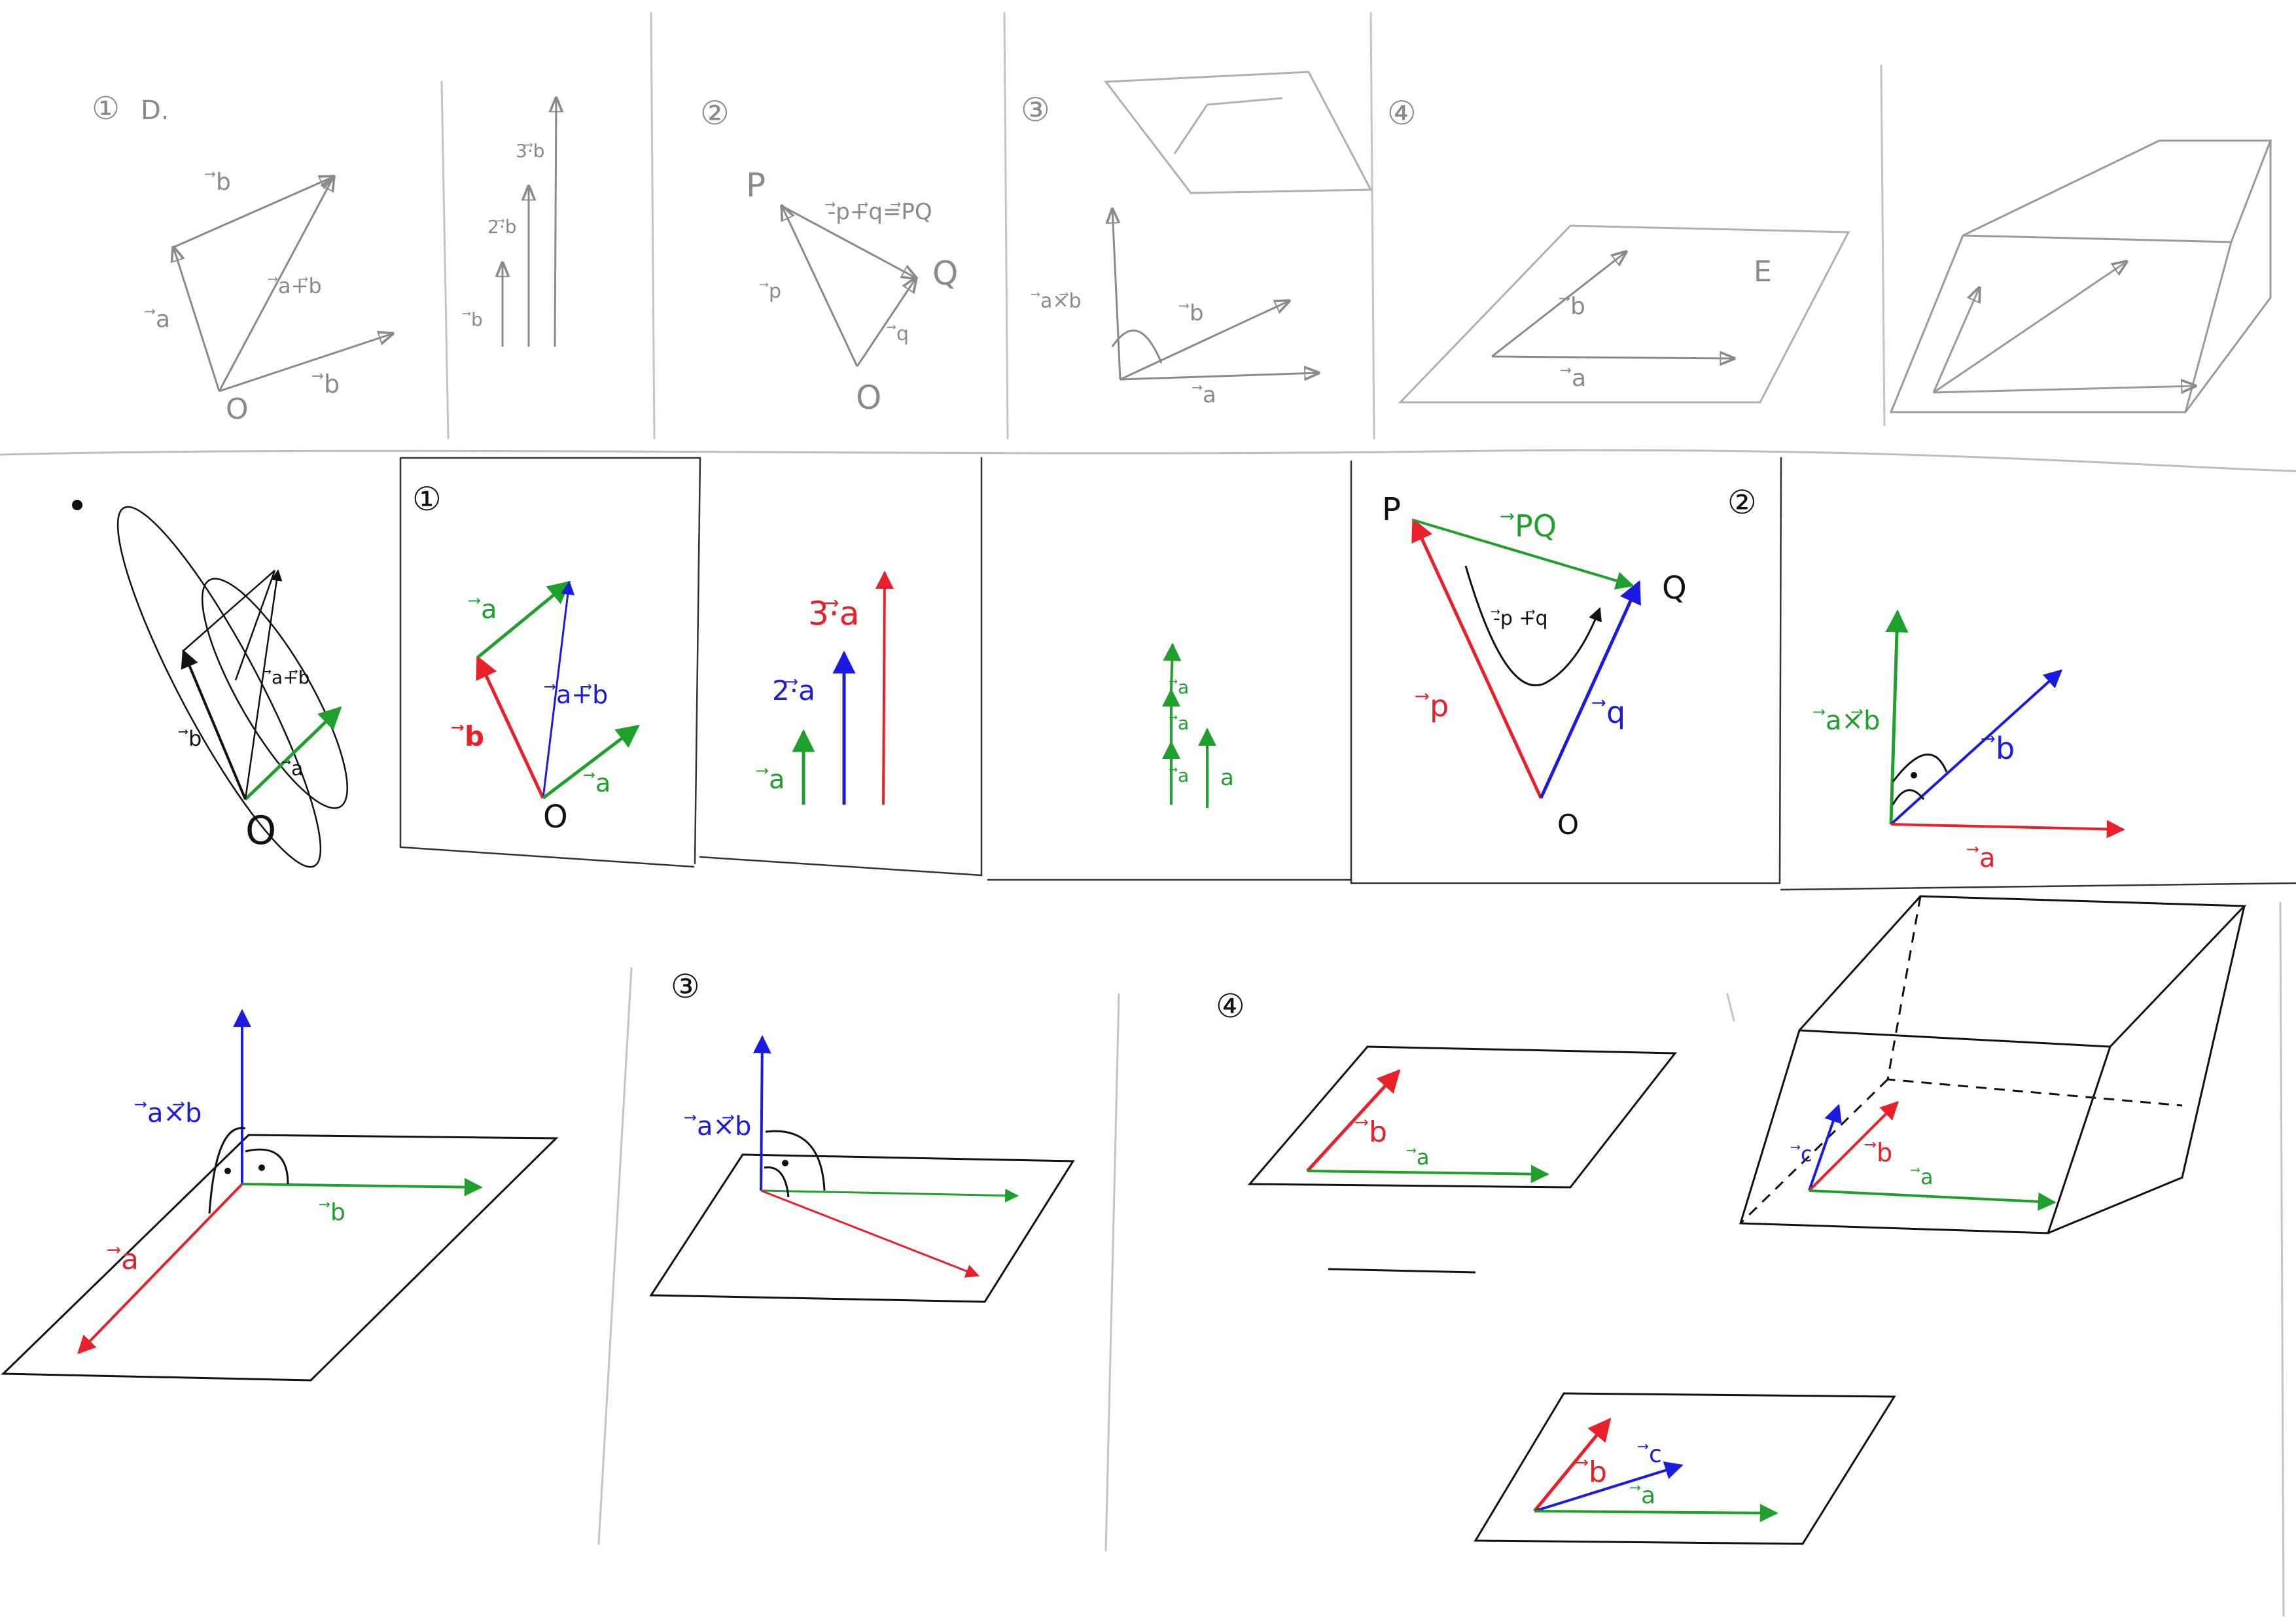  I want to click on right-angle-arc, so click(795, 1161).